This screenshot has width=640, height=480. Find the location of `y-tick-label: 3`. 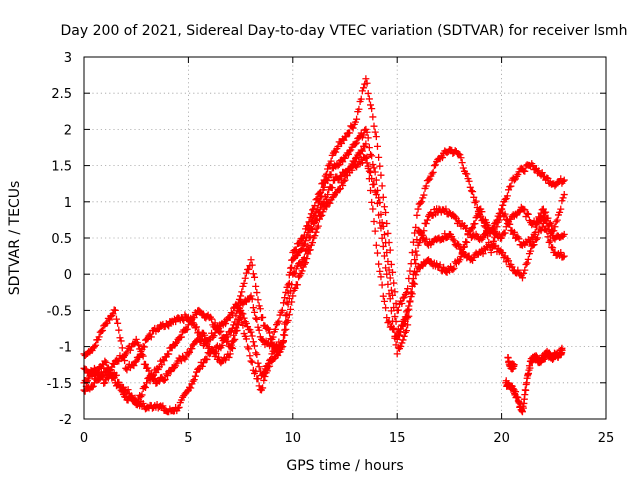

y-tick-label: 3 is located at coordinates (68, 58).